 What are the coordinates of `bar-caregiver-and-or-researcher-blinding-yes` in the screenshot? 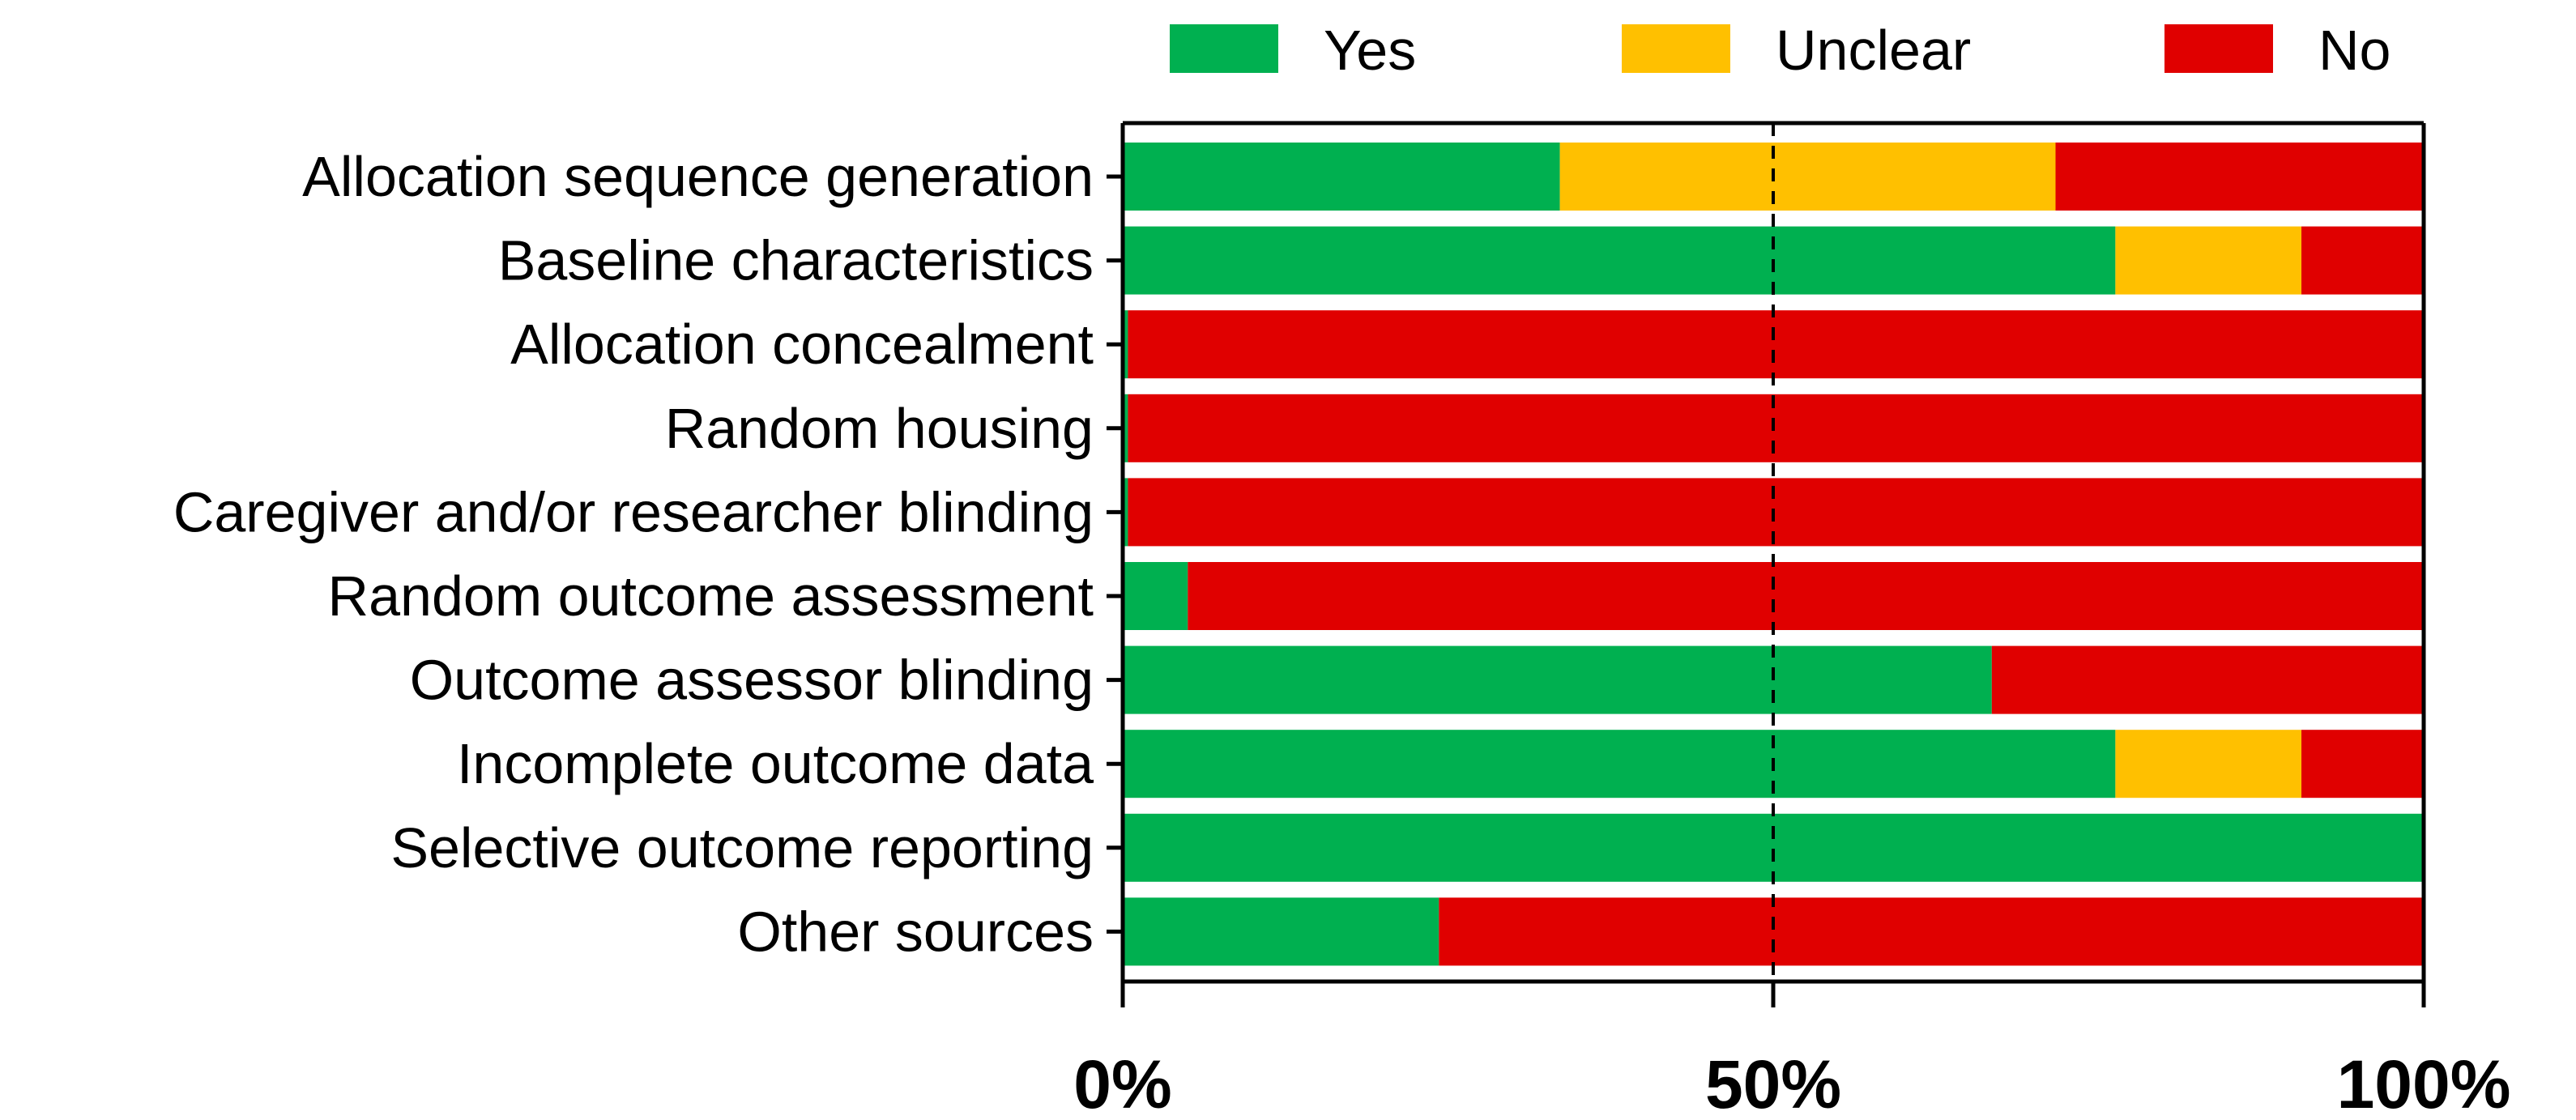 It's located at (1125, 512).